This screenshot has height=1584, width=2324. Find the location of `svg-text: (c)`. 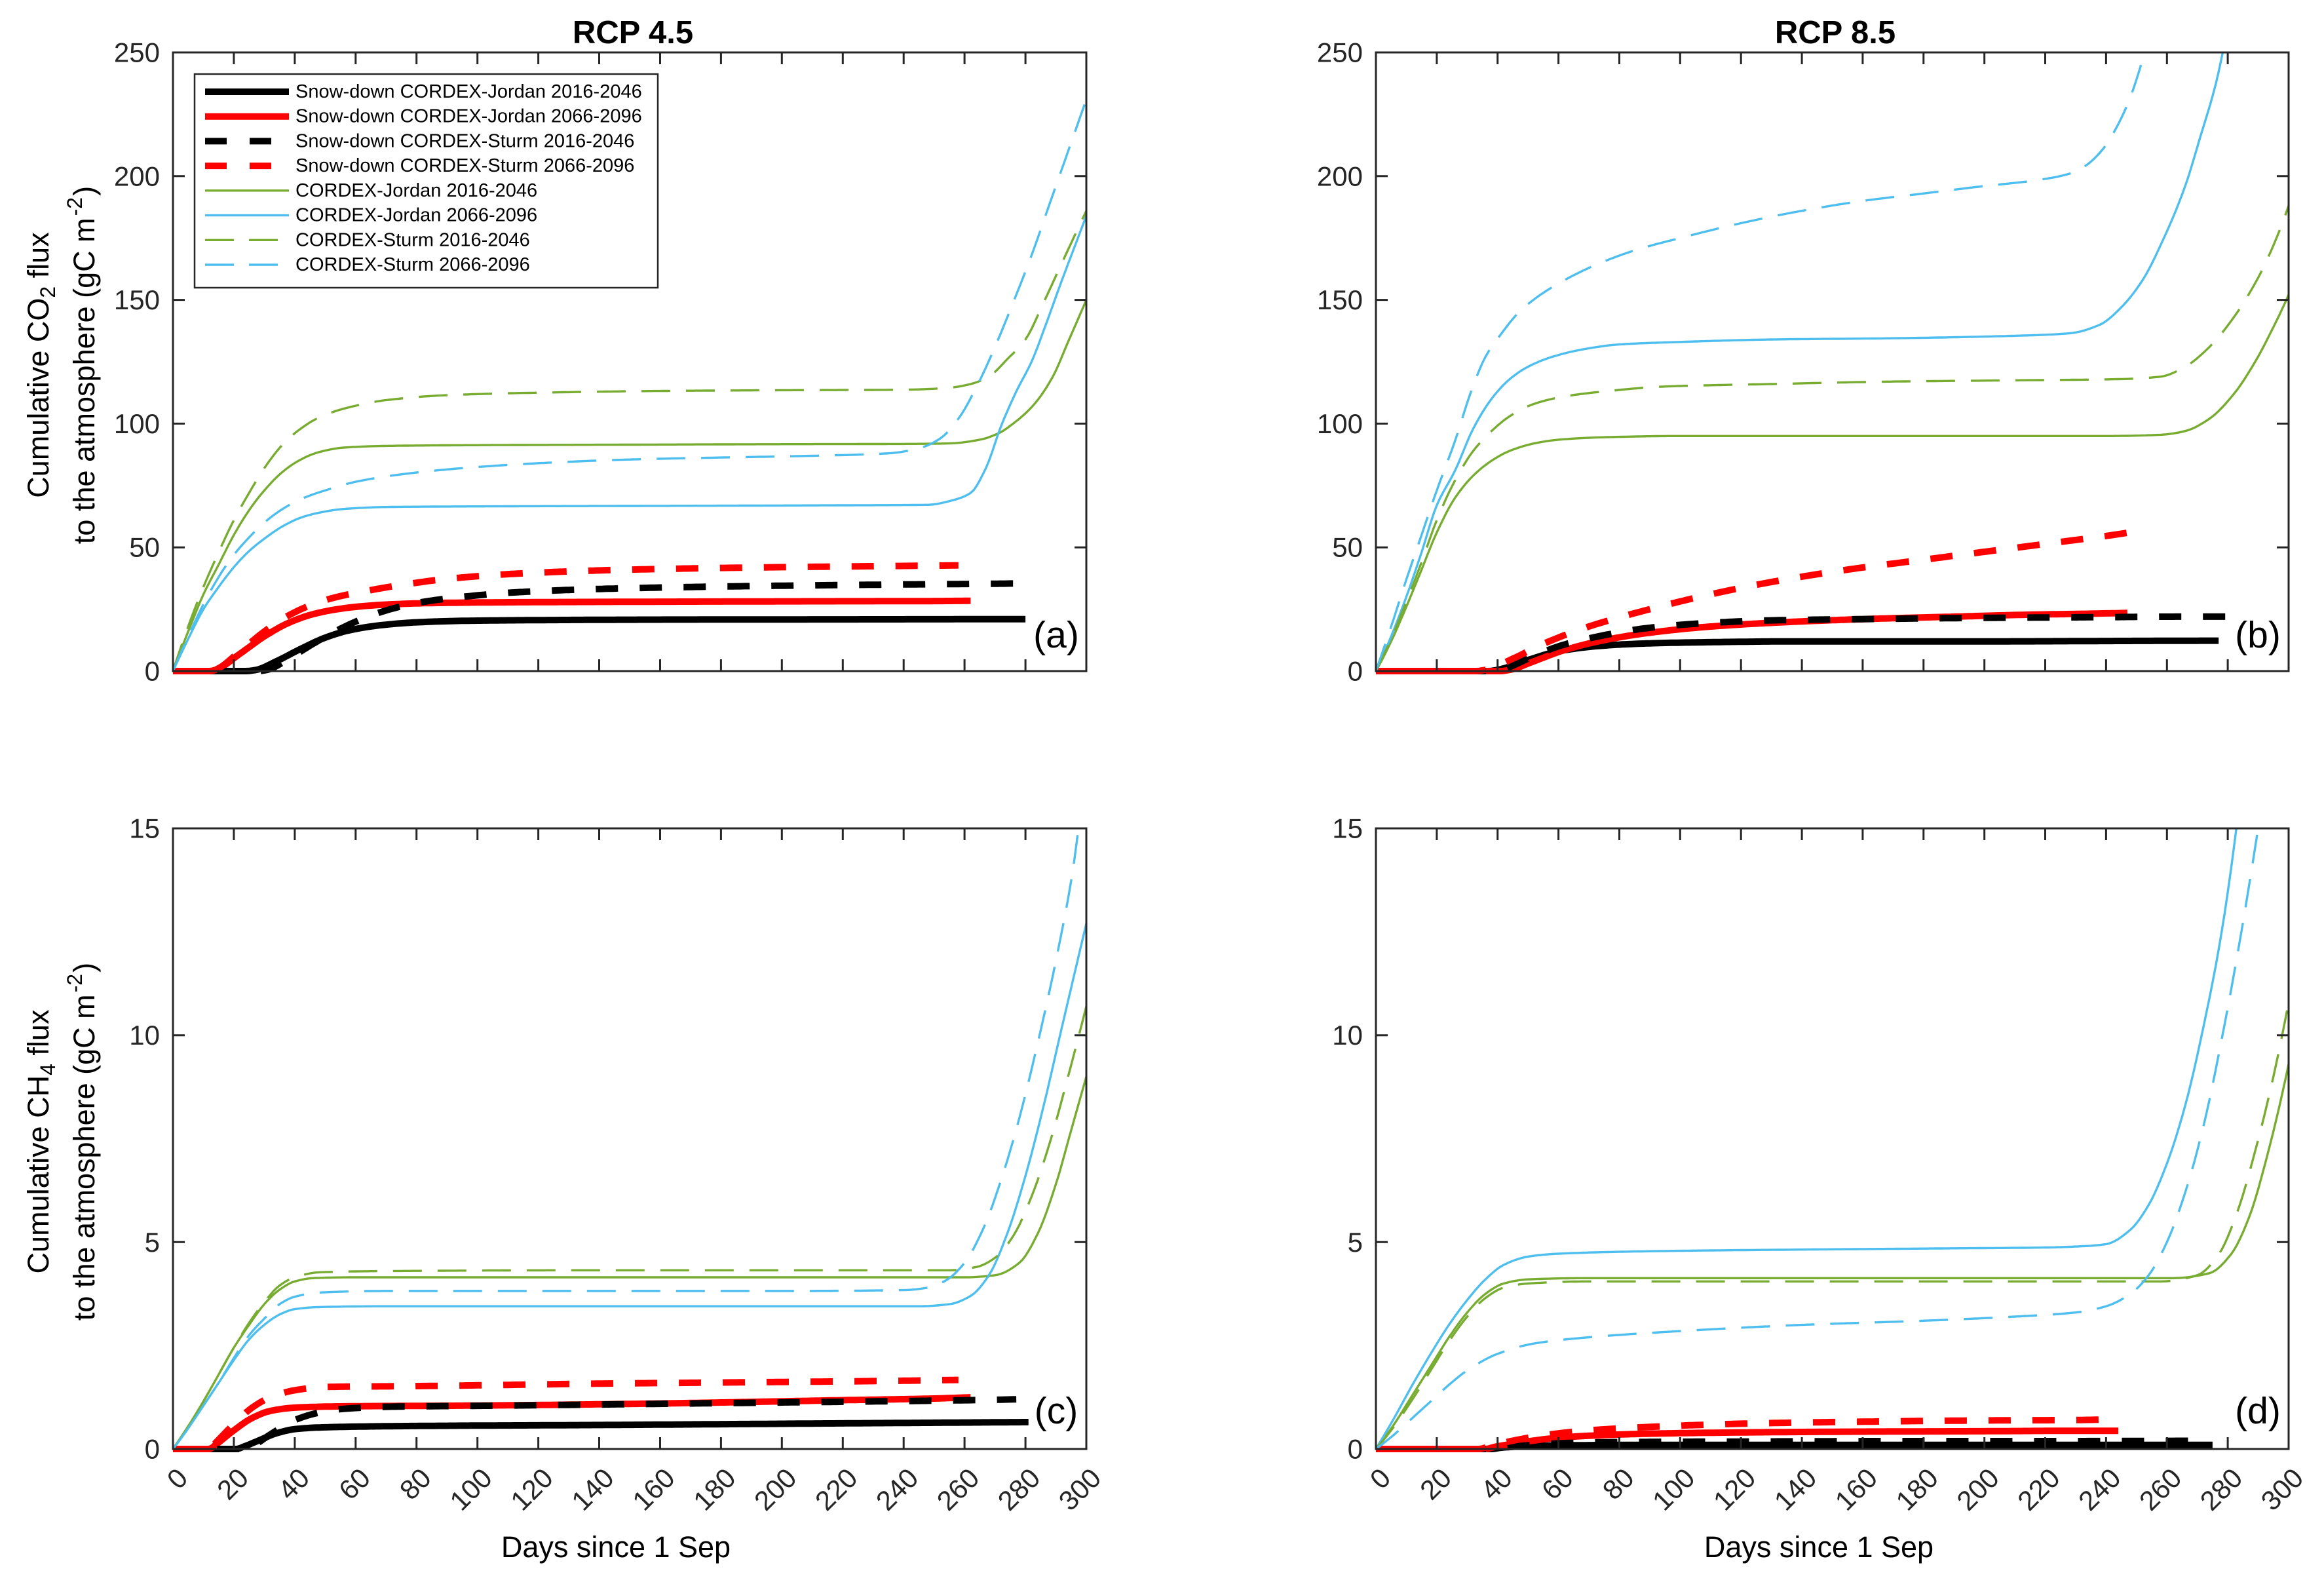

svg-text: (c) is located at coordinates (1056, 1411).